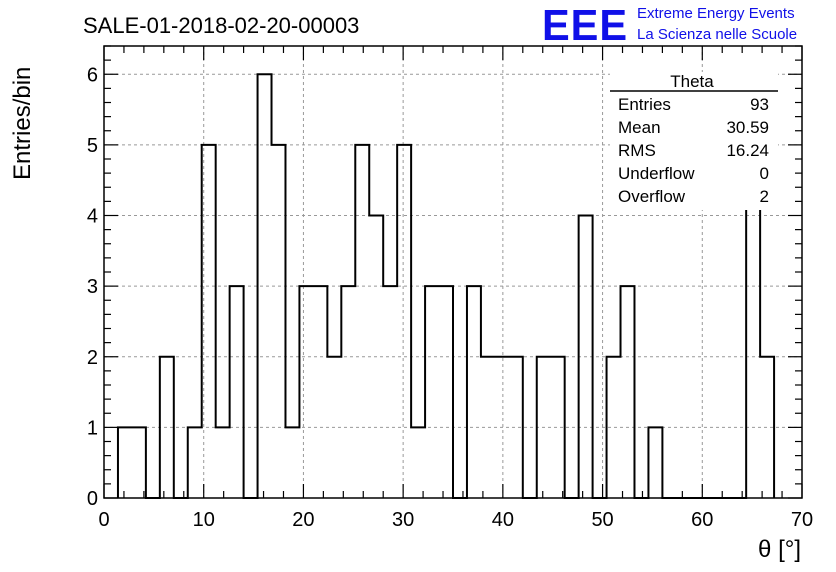 The width and height of the screenshot is (836, 572). What do you see at coordinates (92, 428) in the screenshot?
I see `y-tick-label: 1` at bounding box center [92, 428].